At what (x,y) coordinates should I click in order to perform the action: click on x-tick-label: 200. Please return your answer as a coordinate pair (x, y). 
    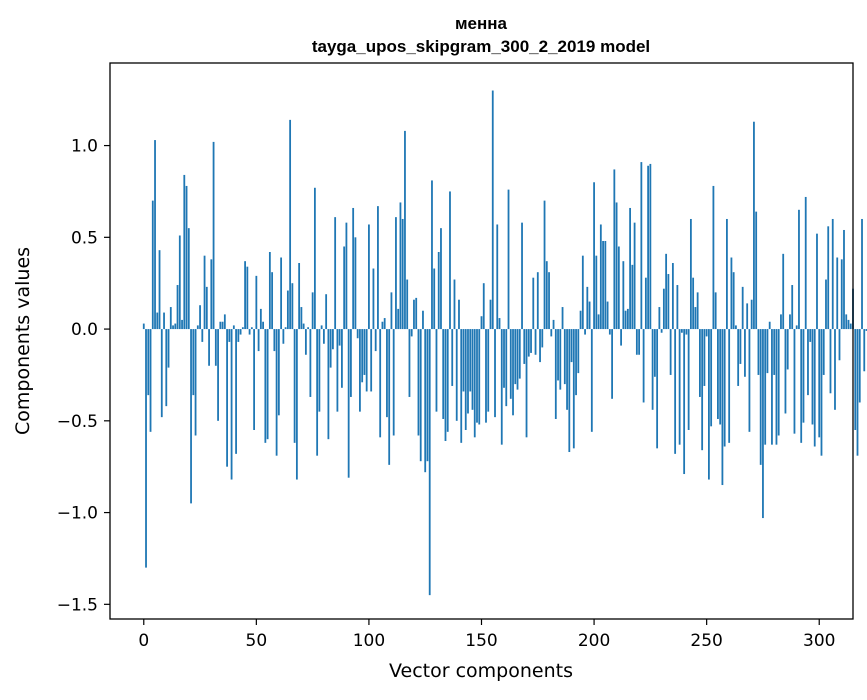
    Looking at the image, I should click on (594, 641).